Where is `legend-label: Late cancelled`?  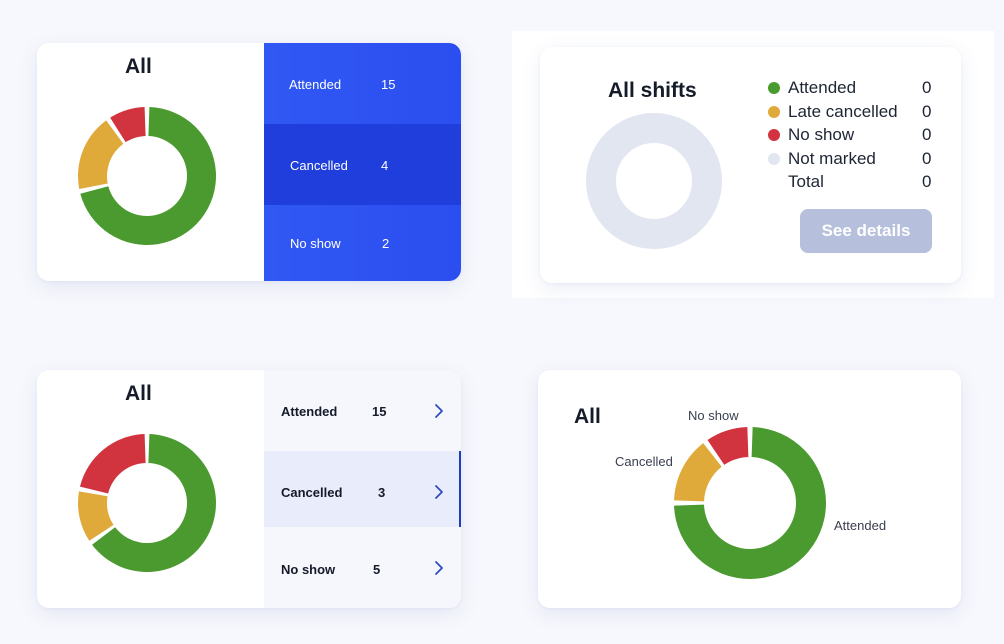
legend-label: Late cancelled is located at coordinates (843, 111).